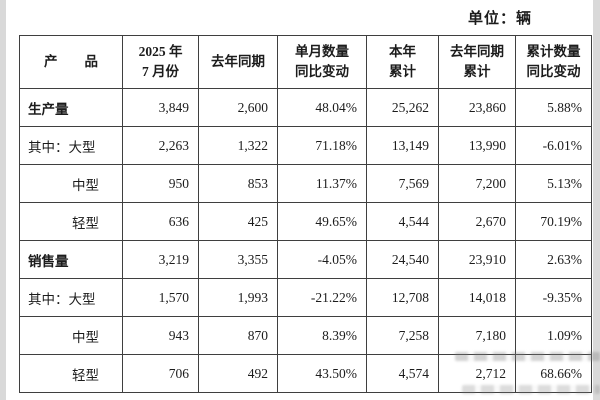 The height and width of the screenshot is (400, 600). Describe the element at coordinates (553, 221) in the screenshot. I see `cell: 70.19%` at that location.